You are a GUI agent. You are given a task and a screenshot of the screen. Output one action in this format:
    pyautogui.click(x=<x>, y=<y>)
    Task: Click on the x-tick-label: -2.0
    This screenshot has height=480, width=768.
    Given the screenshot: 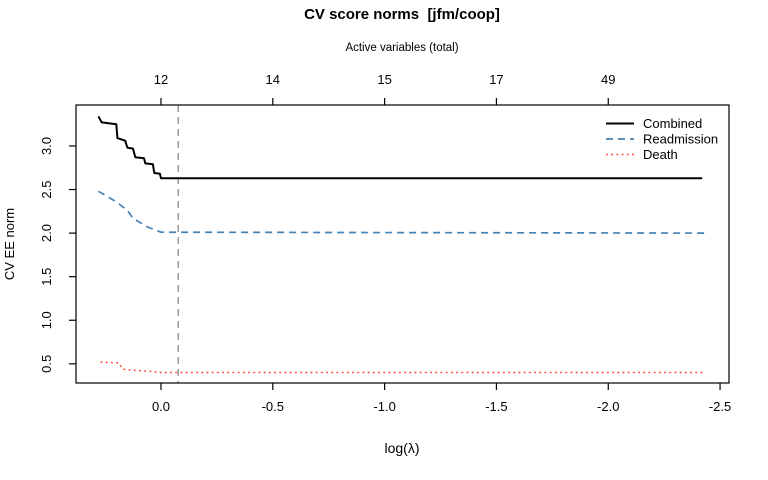 What is the action you would take?
    pyautogui.click(x=608, y=406)
    